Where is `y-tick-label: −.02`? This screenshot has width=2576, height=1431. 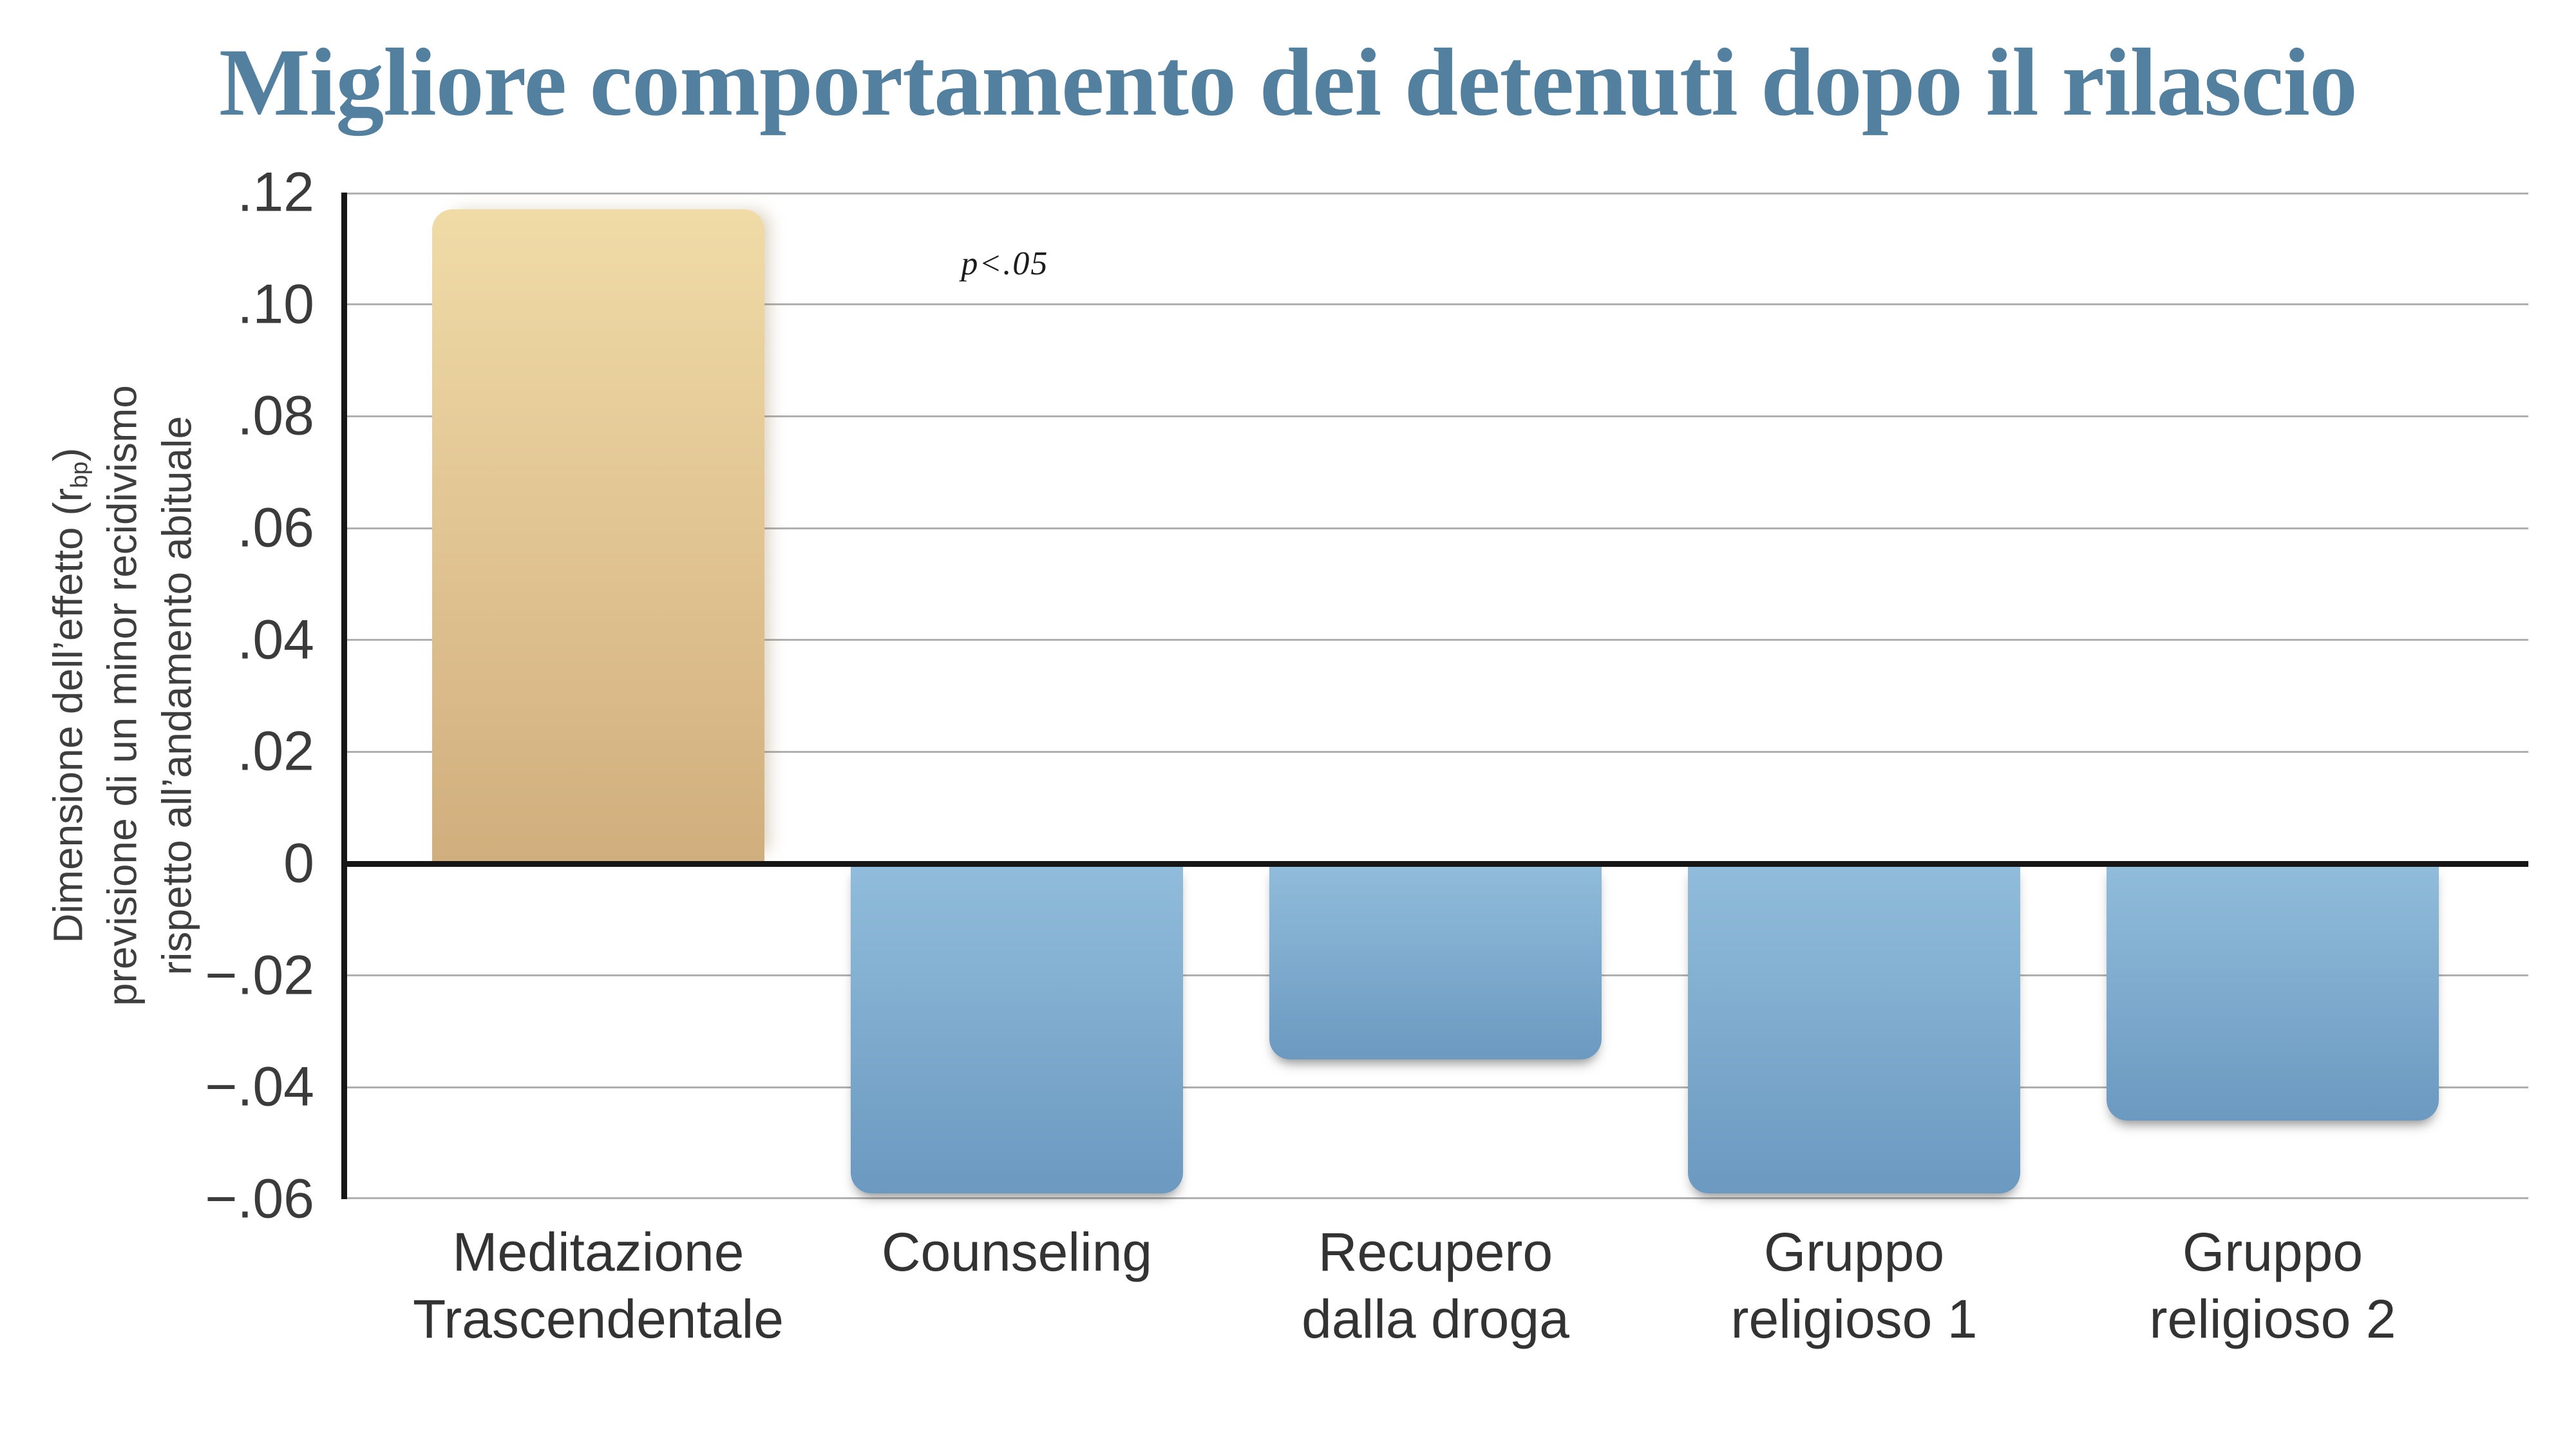 y-tick-label: −.02 is located at coordinates (259, 975).